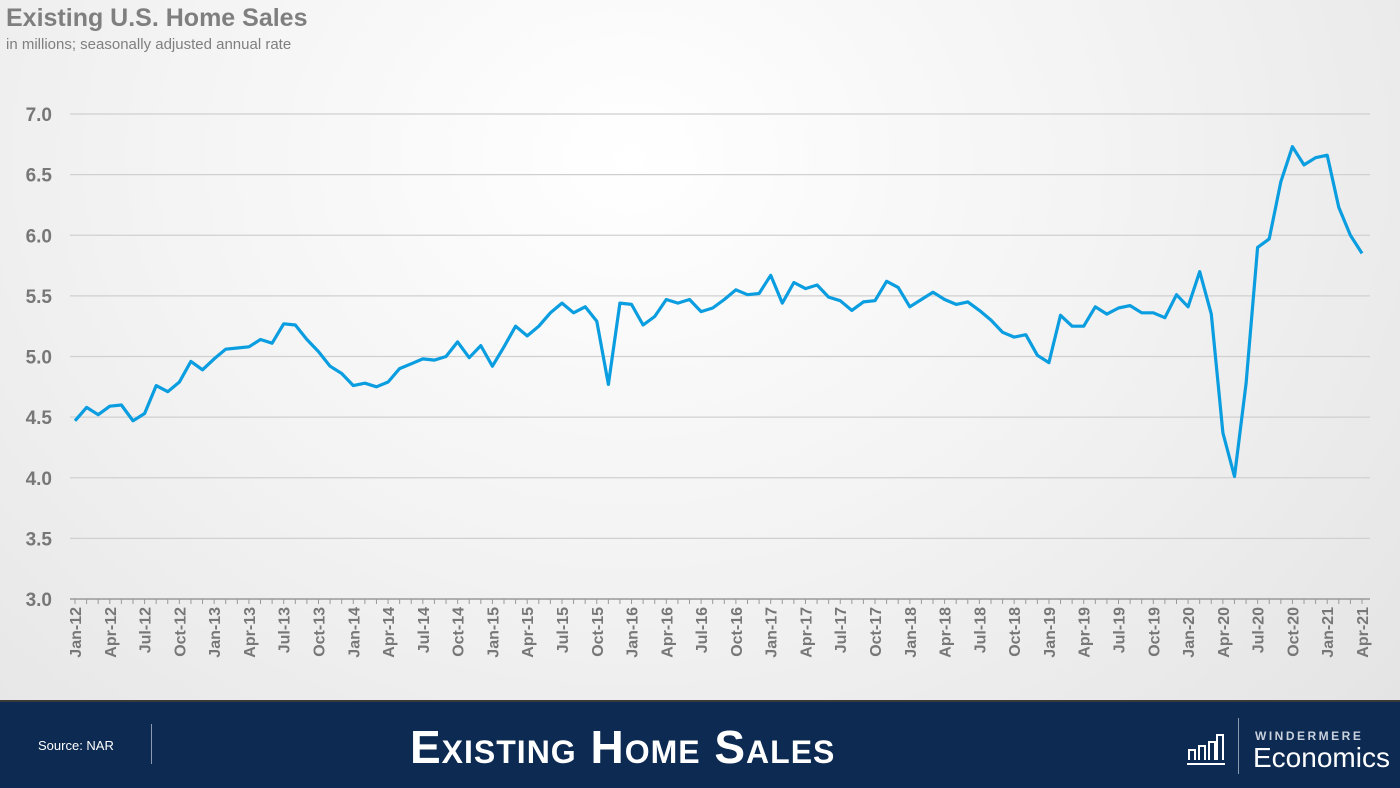 This screenshot has width=1400, height=788. I want to click on x-tick-label: Jul-13, so click(285, 630).